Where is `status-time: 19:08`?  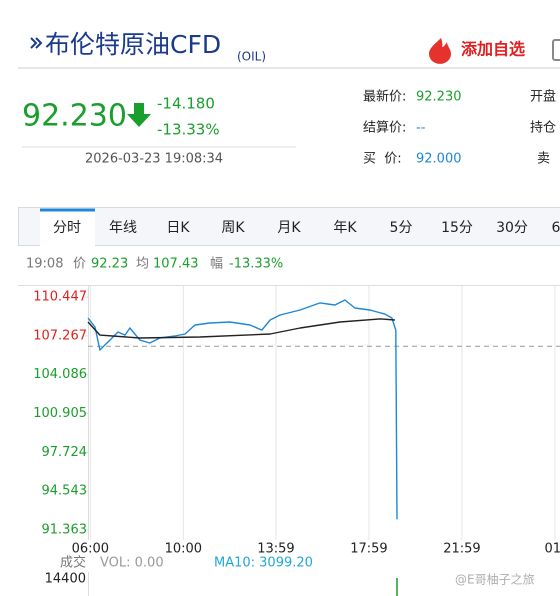 status-time: 19:08 is located at coordinates (44, 264).